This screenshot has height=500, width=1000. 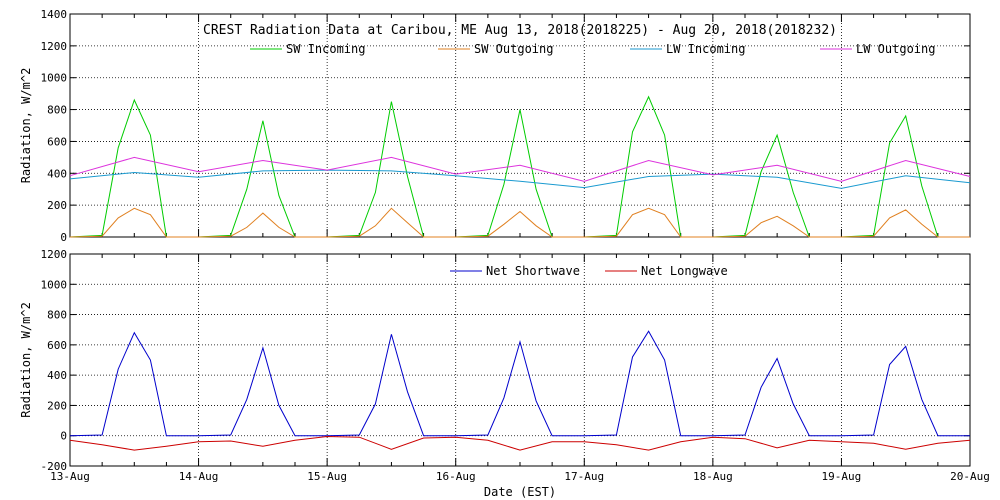 I want to click on legend-label: SW Outgoing, so click(x=513, y=49).